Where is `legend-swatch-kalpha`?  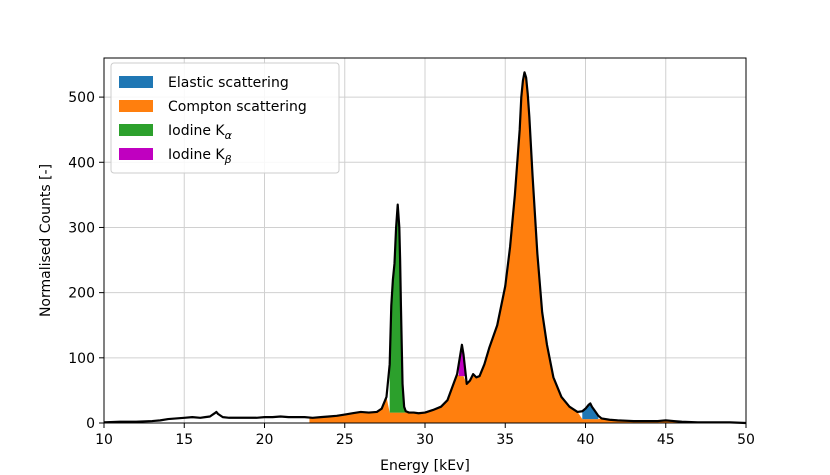 legend-swatch-kalpha is located at coordinates (136, 130).